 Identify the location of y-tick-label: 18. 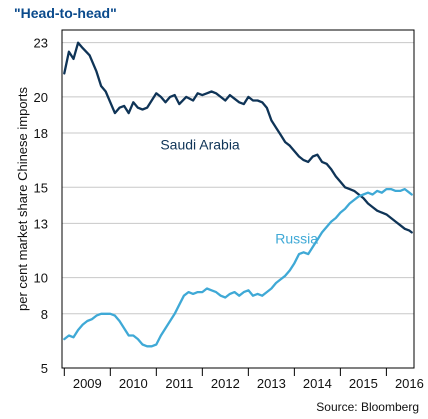
(41, 133).